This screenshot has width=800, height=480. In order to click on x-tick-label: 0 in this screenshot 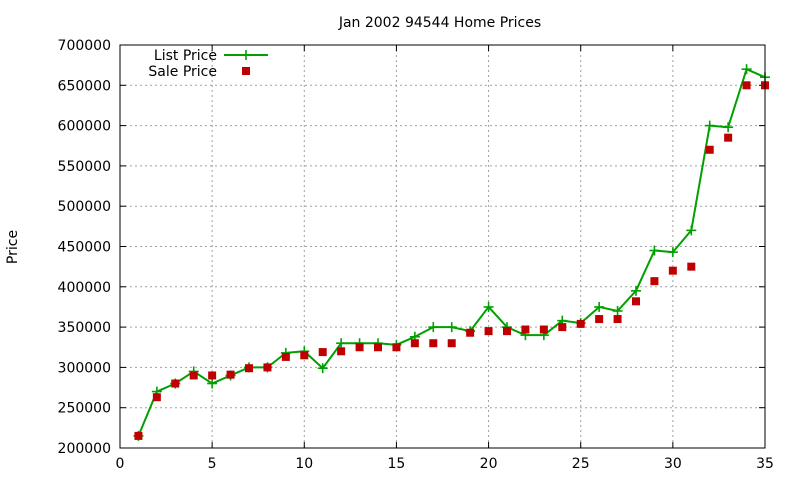, I will do `click(120, 464)`.